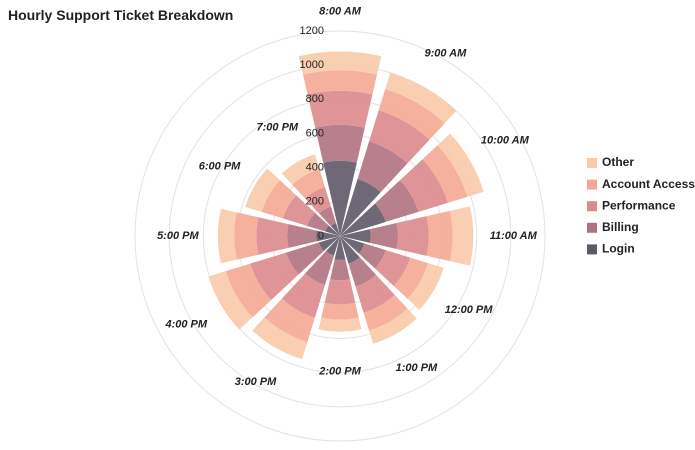 The image size is (695, 450). I want to click on category-label: 5:00 PM, so click(178, 236).